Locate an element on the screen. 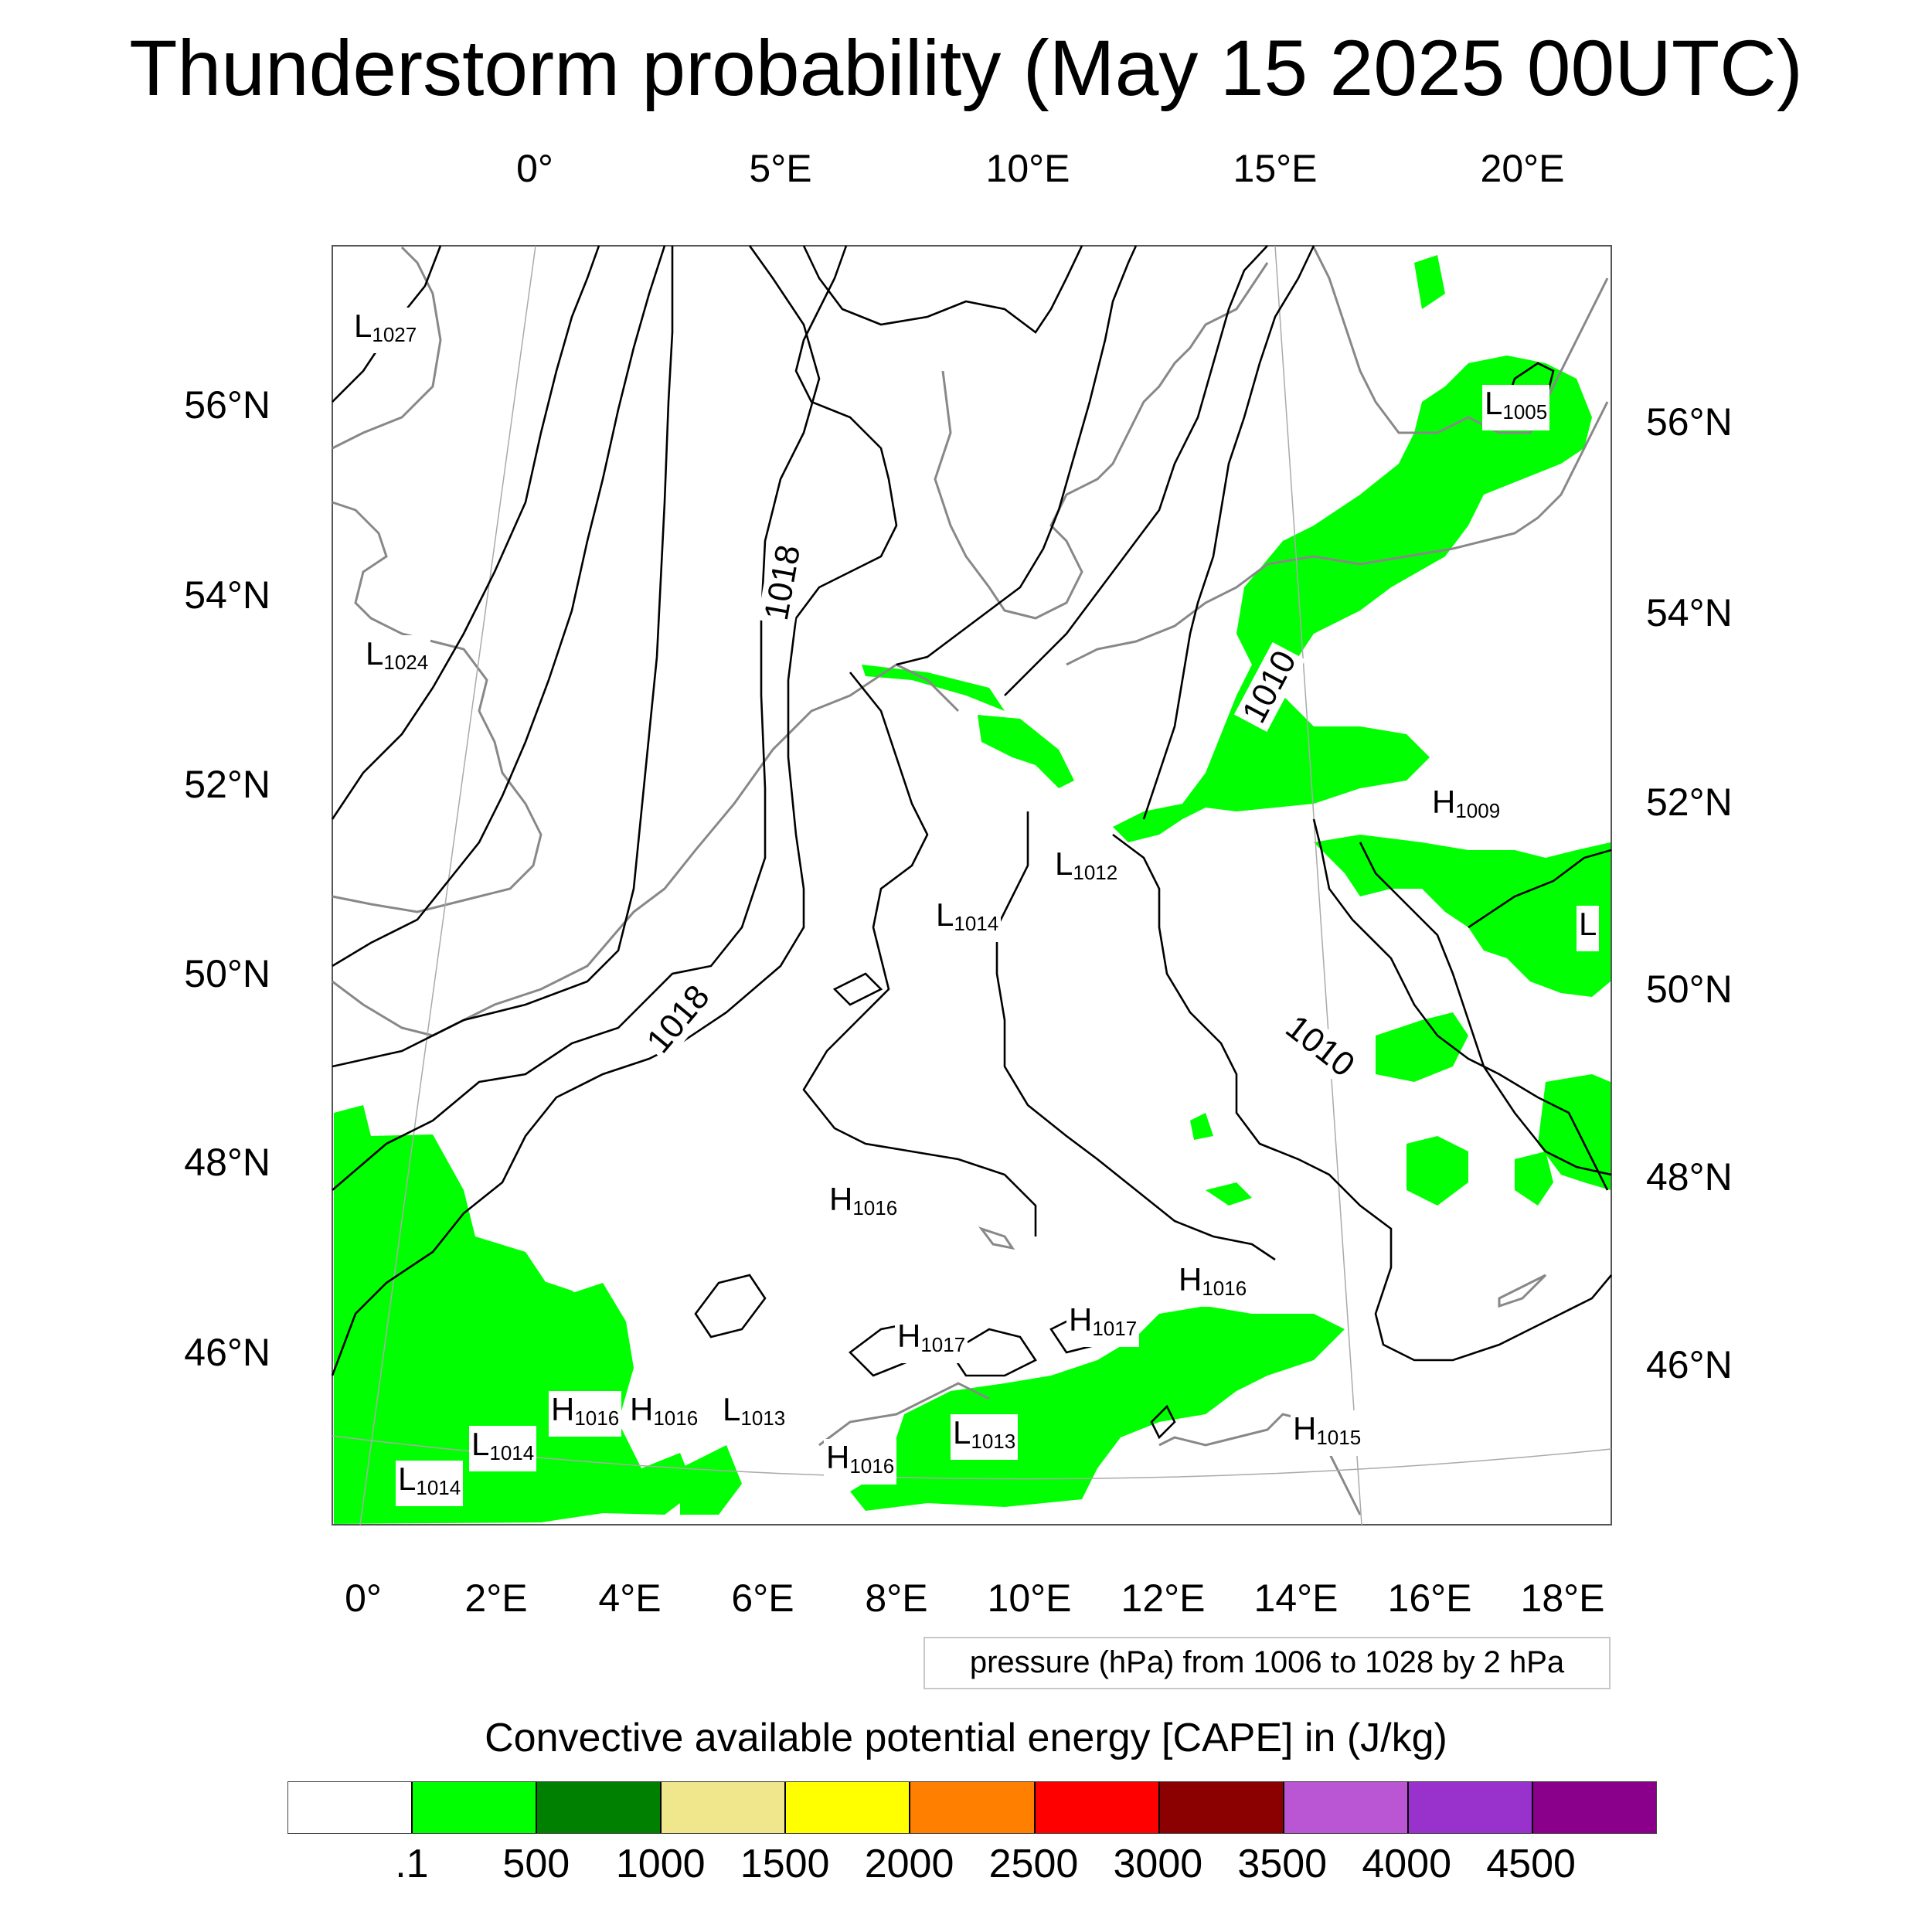 Image resolution: width=1932 pixels, height=1932 pixels. cape-area-poland-south is located at coordinates (1462, 916).